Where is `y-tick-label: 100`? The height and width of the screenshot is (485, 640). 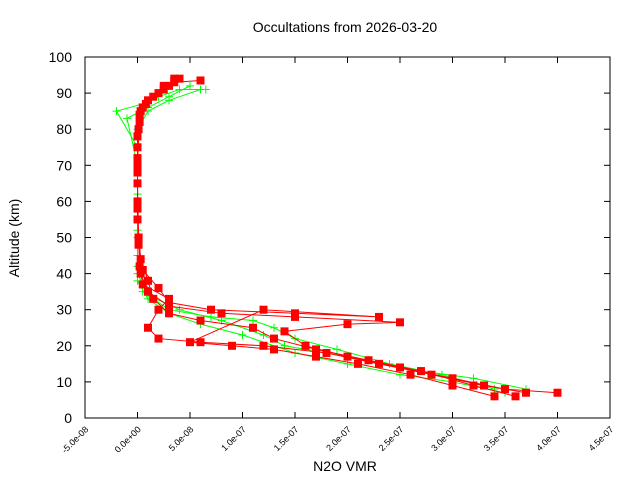 y-tick-label: 100 is located at coordinates (61, 57).